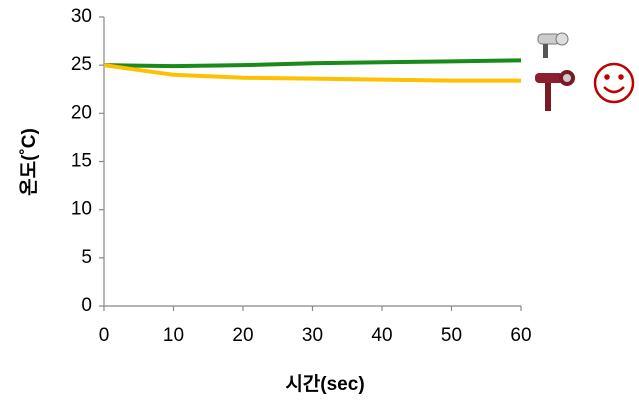  Describe the element at coordinates (81, 209) in the screenshot. I see `y-tick-label: 10` at that location.